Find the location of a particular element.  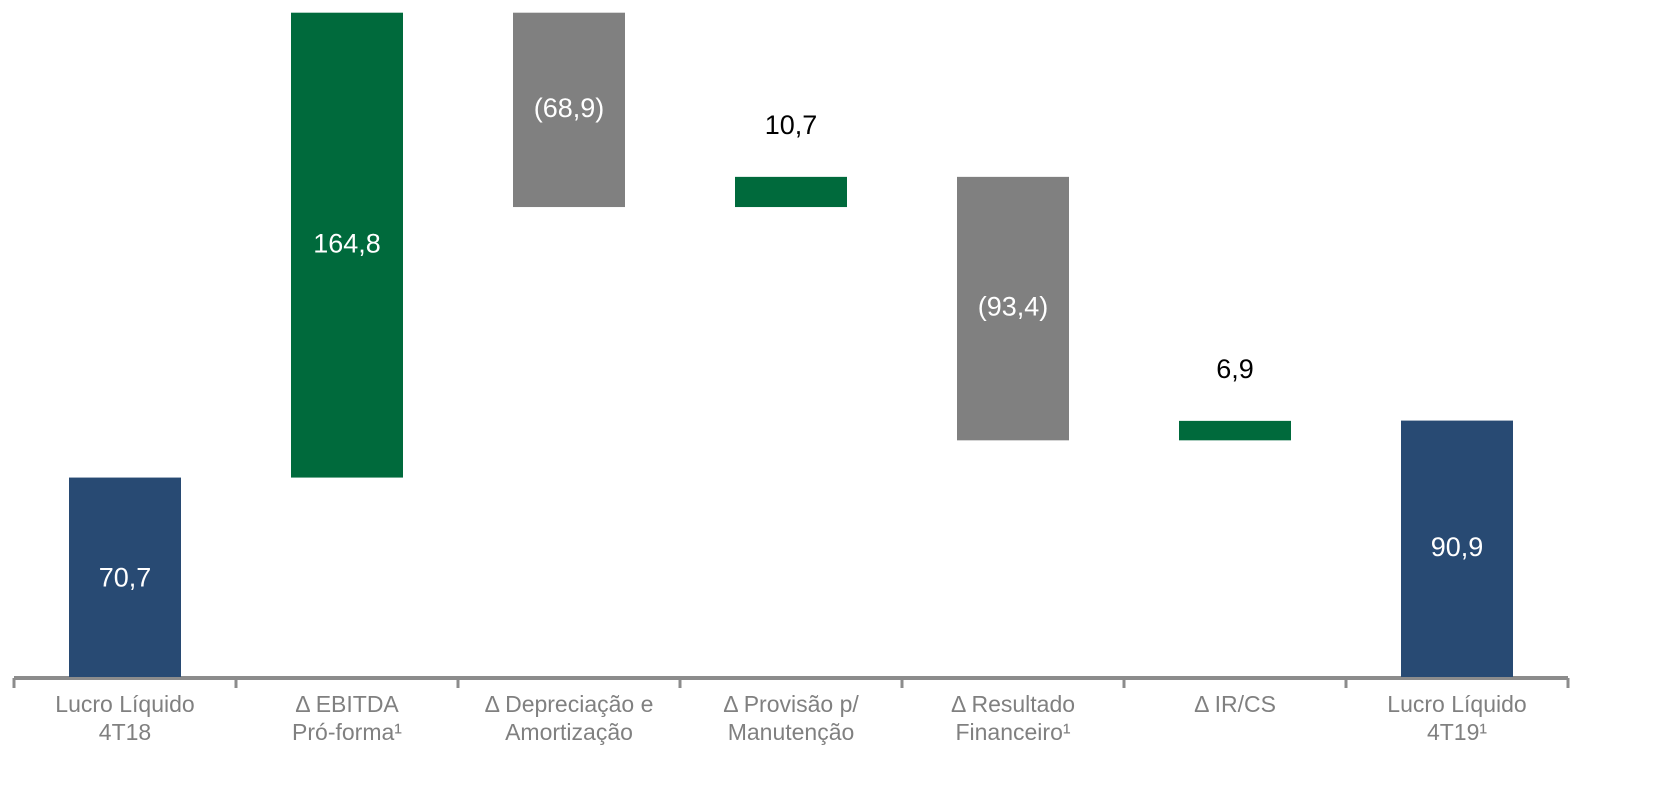

x-tick-label: Δ IR/CS is located at coordinates (1235, 704).